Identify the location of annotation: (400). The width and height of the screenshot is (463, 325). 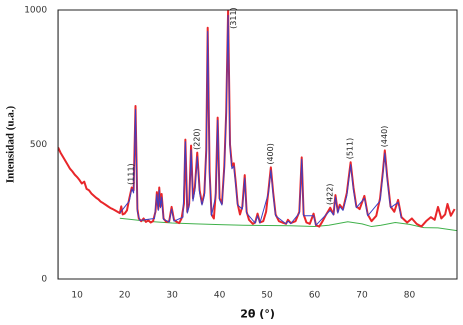
(270, 154).